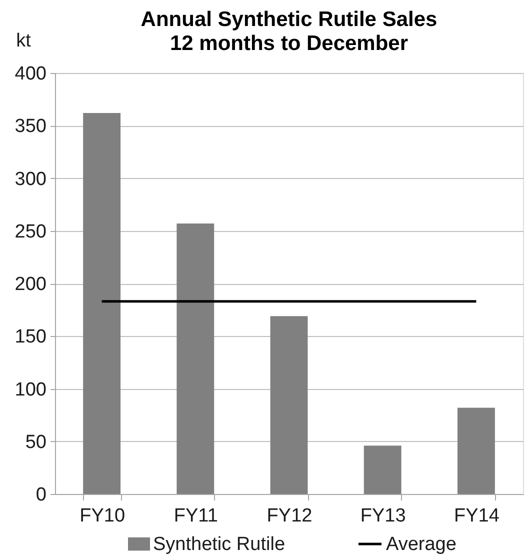 This screenshot has width=529, height=557. I want to click on chart-subtitle: 12 months to December, so click(289, 43).